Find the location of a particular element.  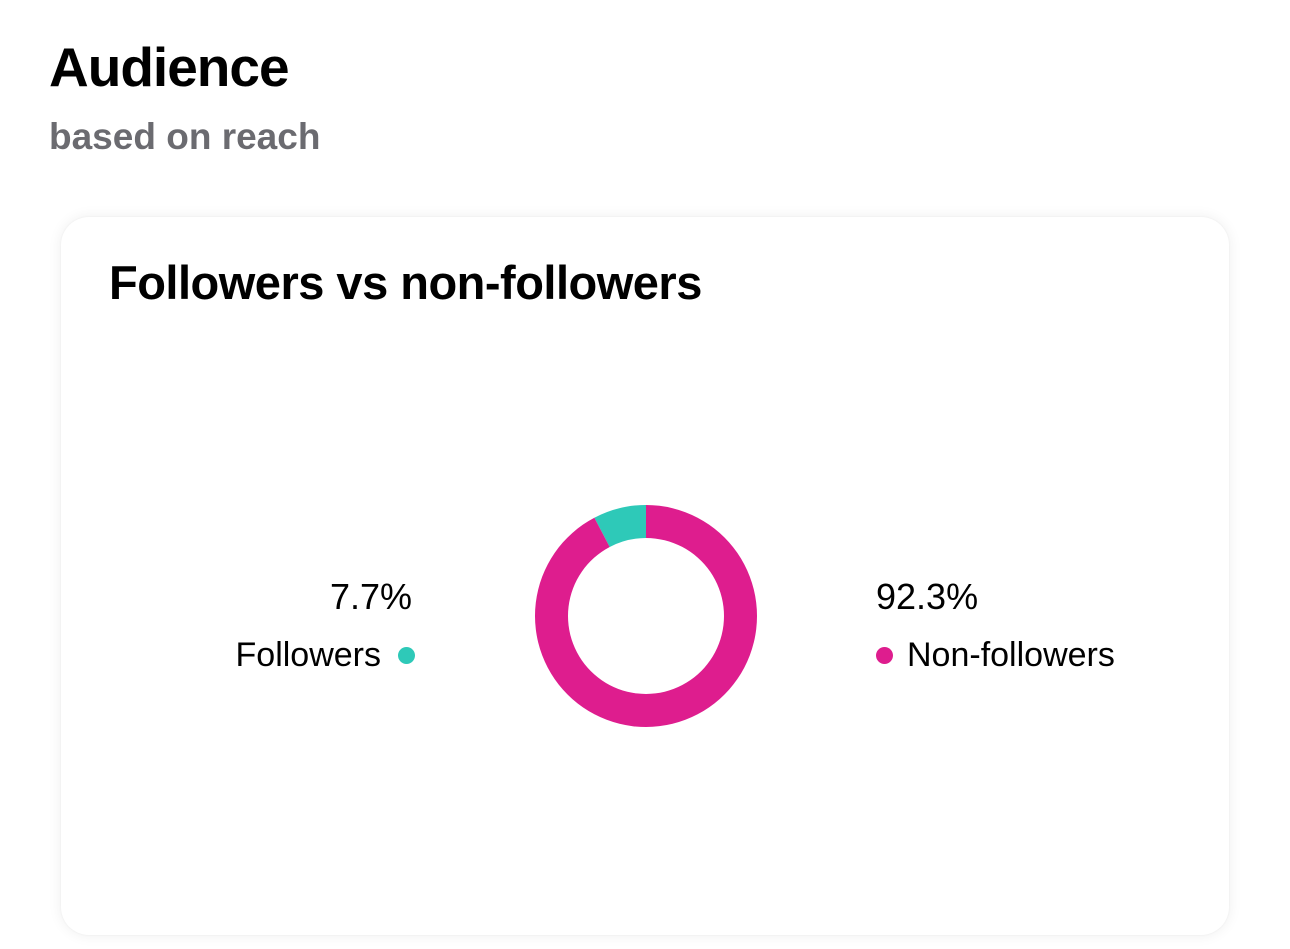

donut-chart is located at coordinates (646, 616).